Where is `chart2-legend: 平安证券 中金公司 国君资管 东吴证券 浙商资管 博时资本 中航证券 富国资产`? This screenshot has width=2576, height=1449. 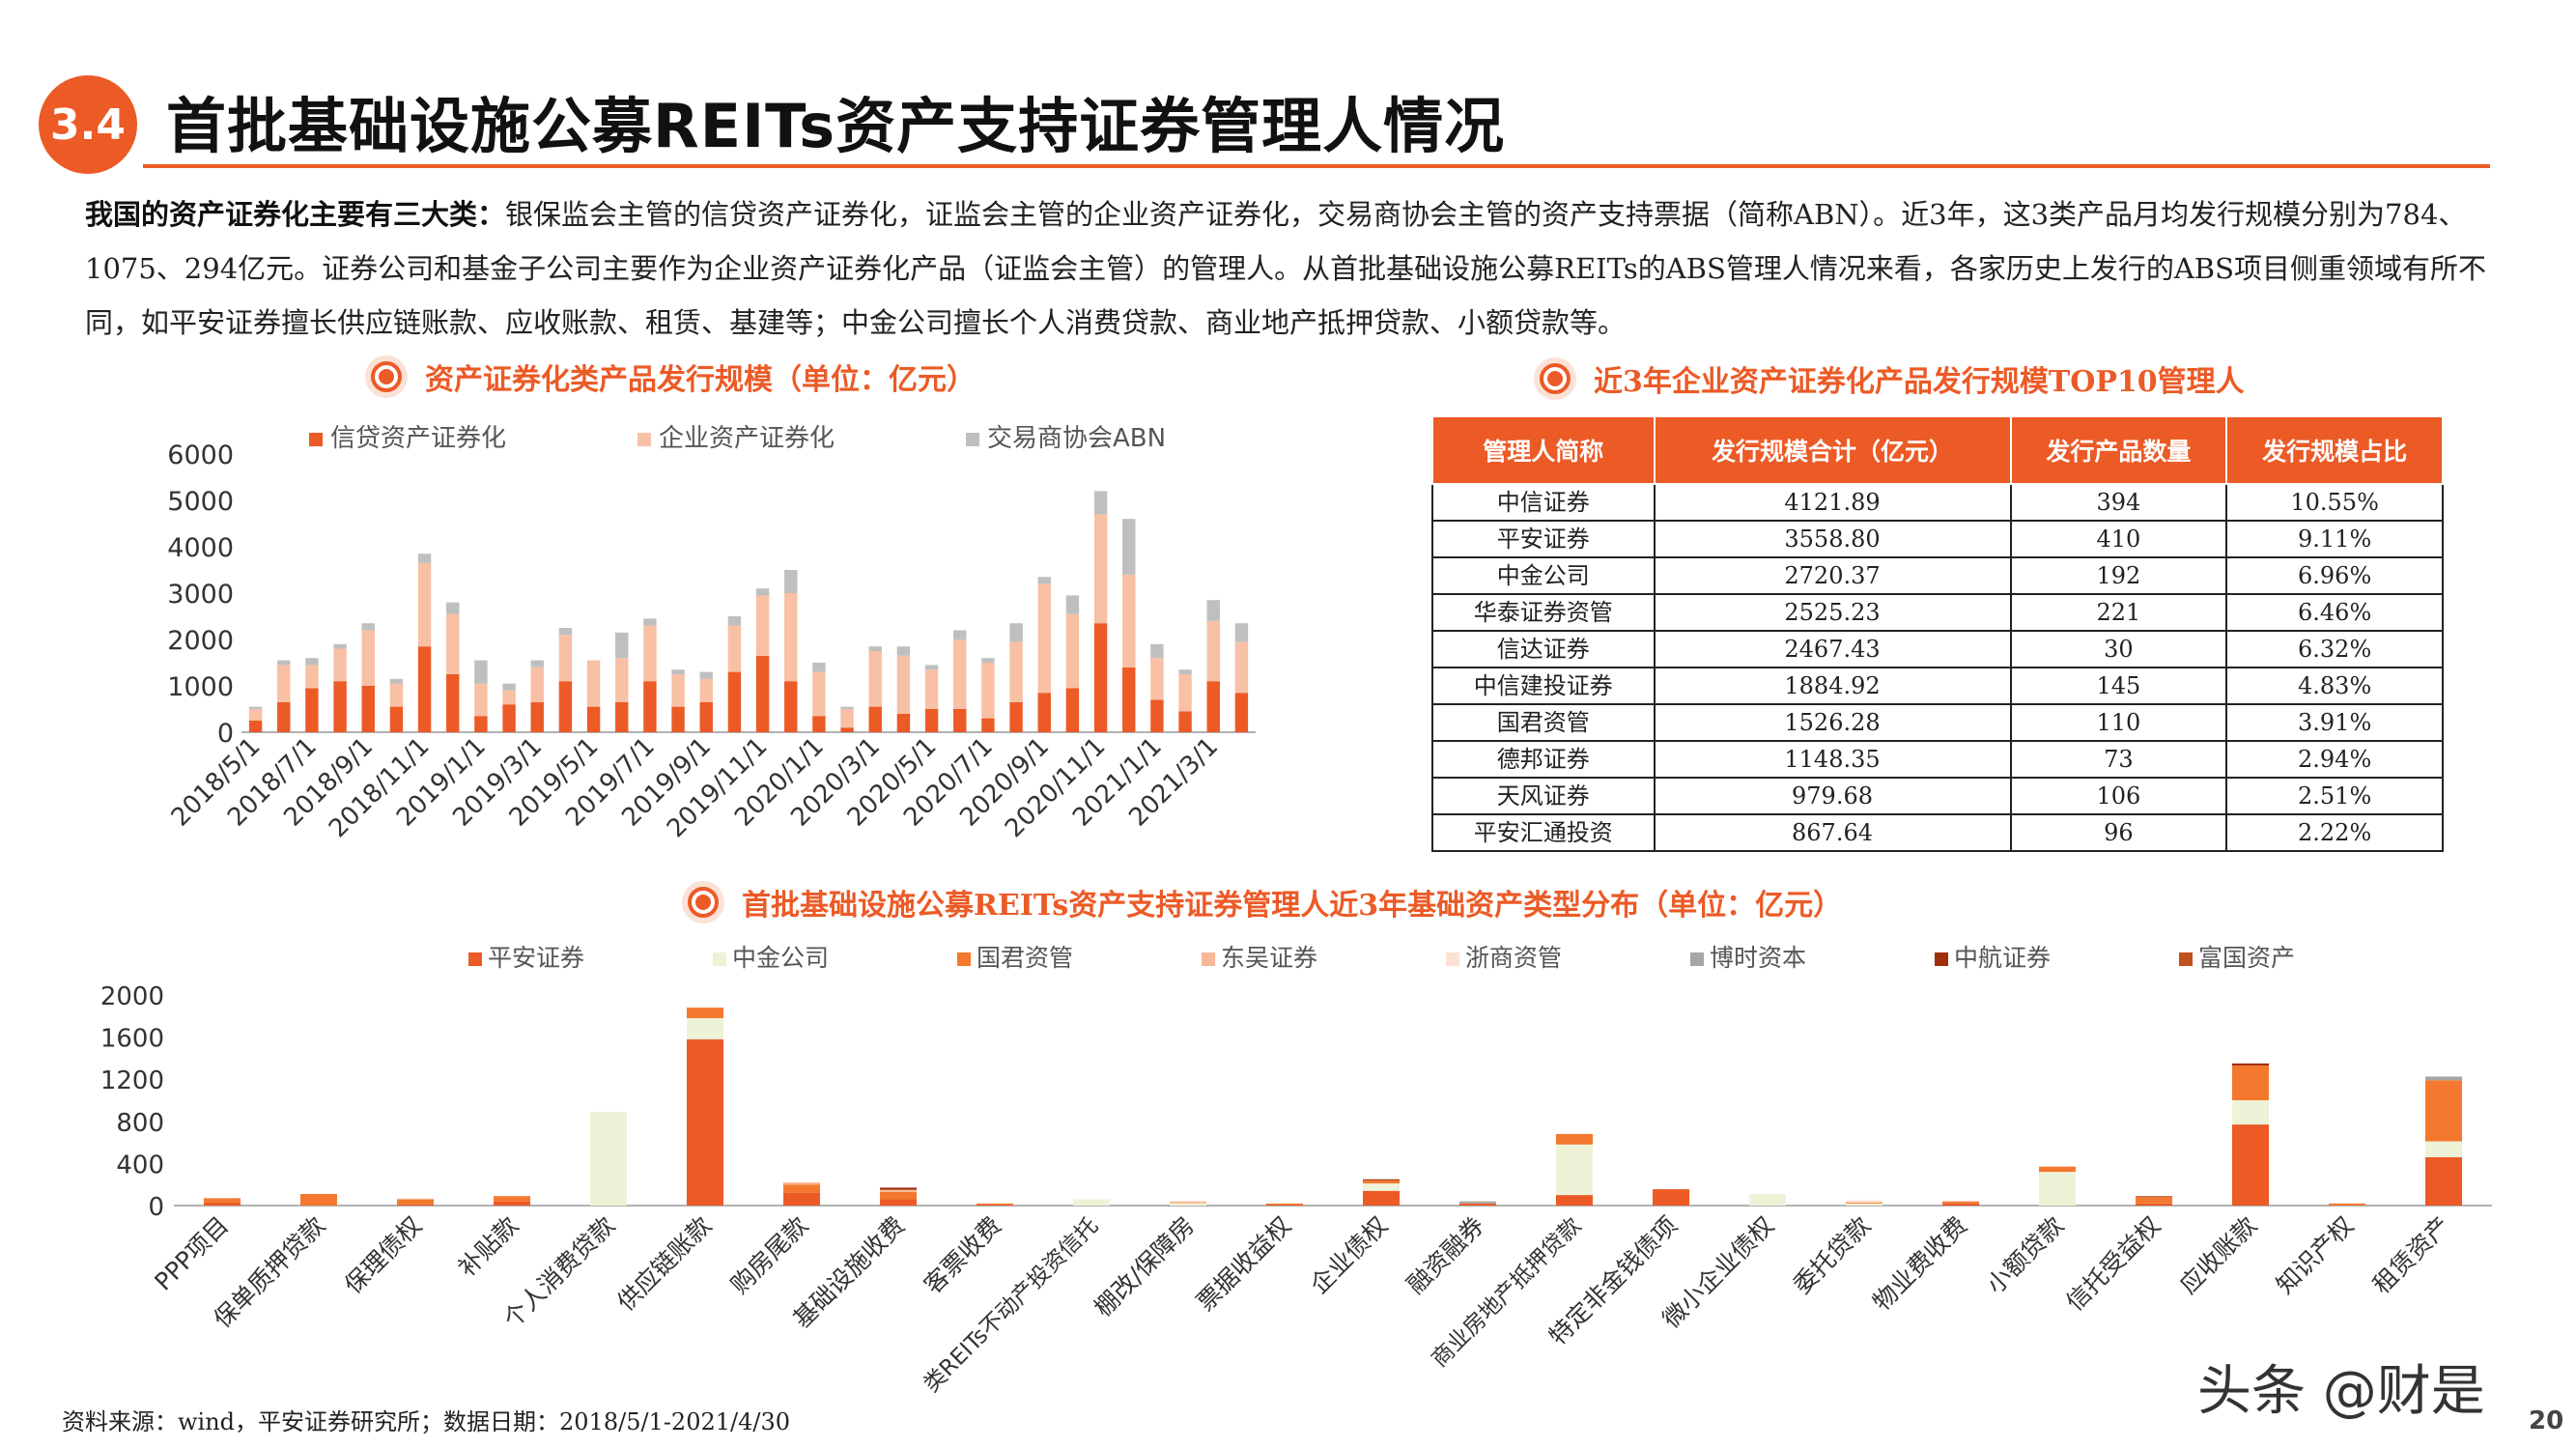
chart2-legend: 平安证券 中金公司 国君资管 东吴证券 浙商资管 博时资本 中航证券 富国资产 is located at coordinates (1381, 958).